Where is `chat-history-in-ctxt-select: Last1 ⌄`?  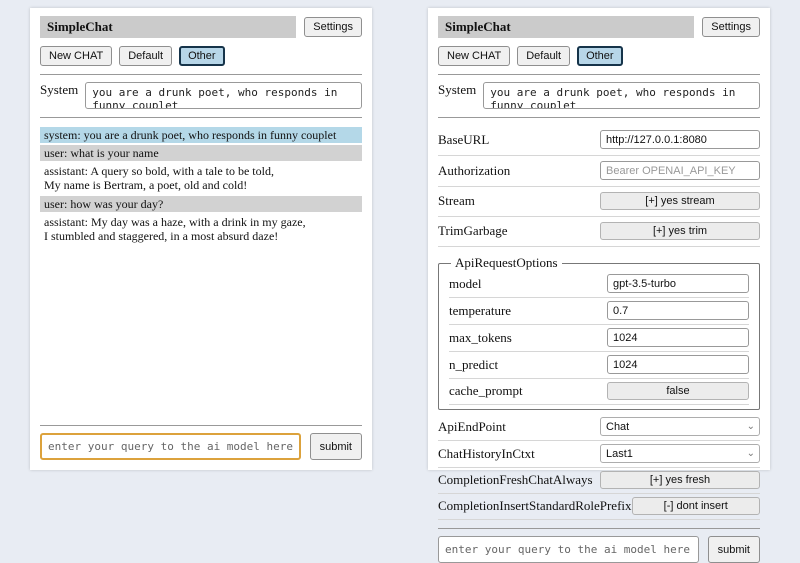
chat-history-in-ctxt-select: Last1 ⌄ is located at coordinates (680, 453).